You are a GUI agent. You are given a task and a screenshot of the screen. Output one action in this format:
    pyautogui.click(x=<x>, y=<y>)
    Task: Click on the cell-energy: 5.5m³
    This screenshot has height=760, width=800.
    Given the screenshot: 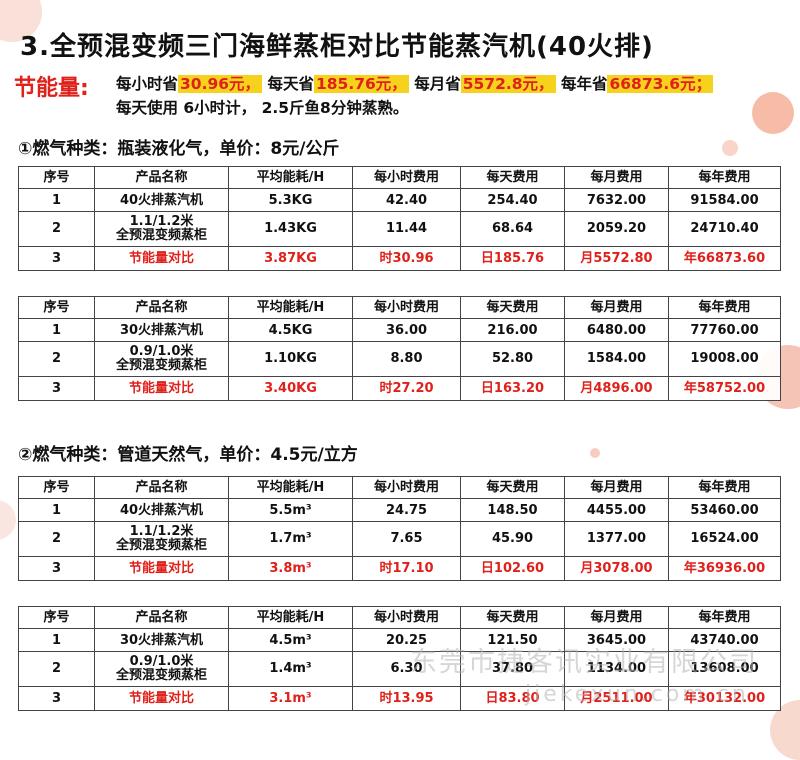 What is the action you would take?
    pyautogui.click(x=290, y=510)
    